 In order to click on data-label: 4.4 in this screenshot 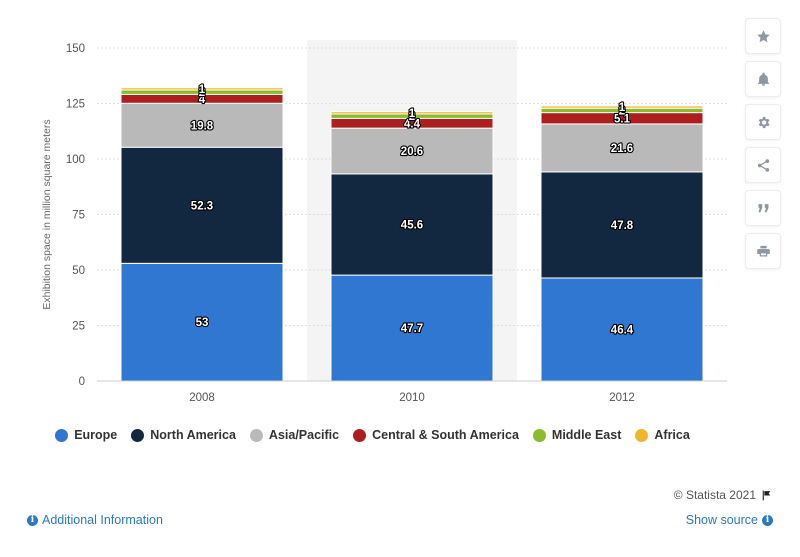, I will do `click(412, 124)`.